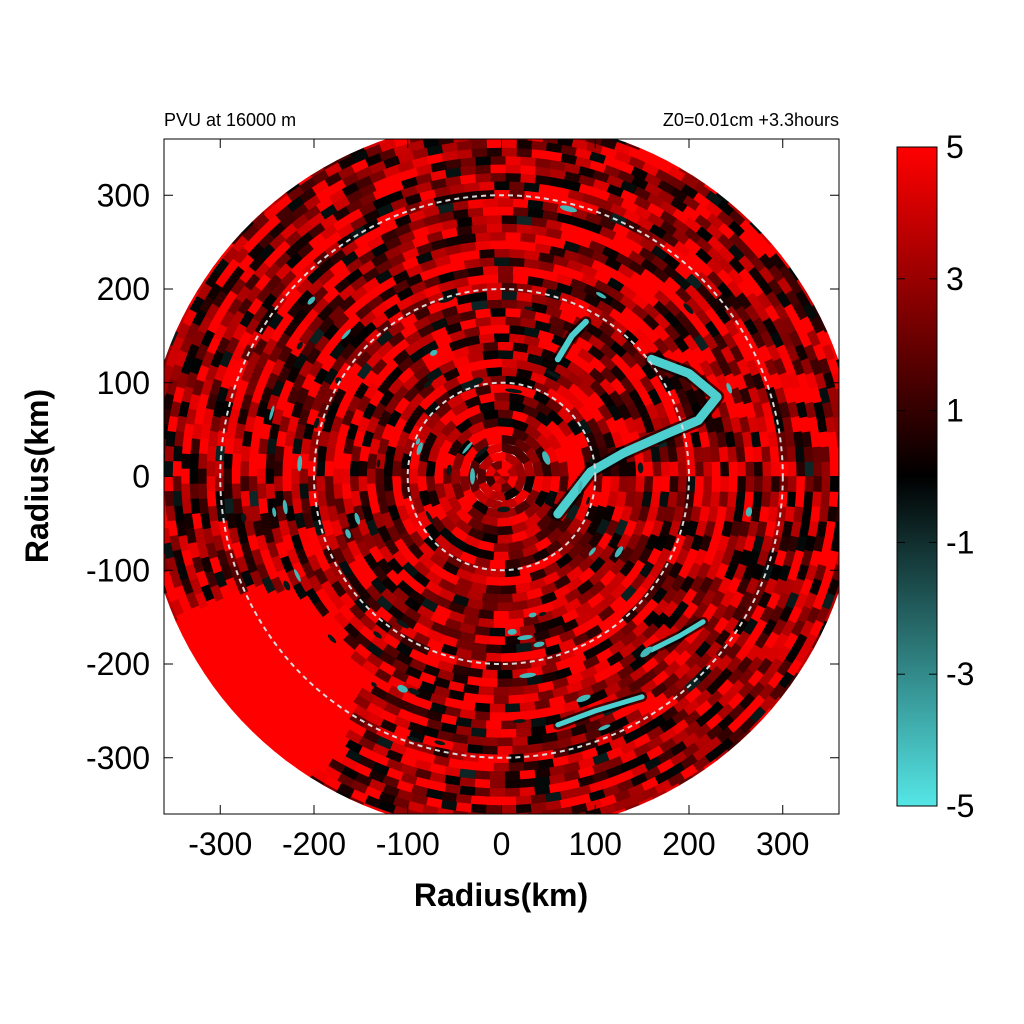  I want to click on y-tick-label: -200, so click(118, 664).